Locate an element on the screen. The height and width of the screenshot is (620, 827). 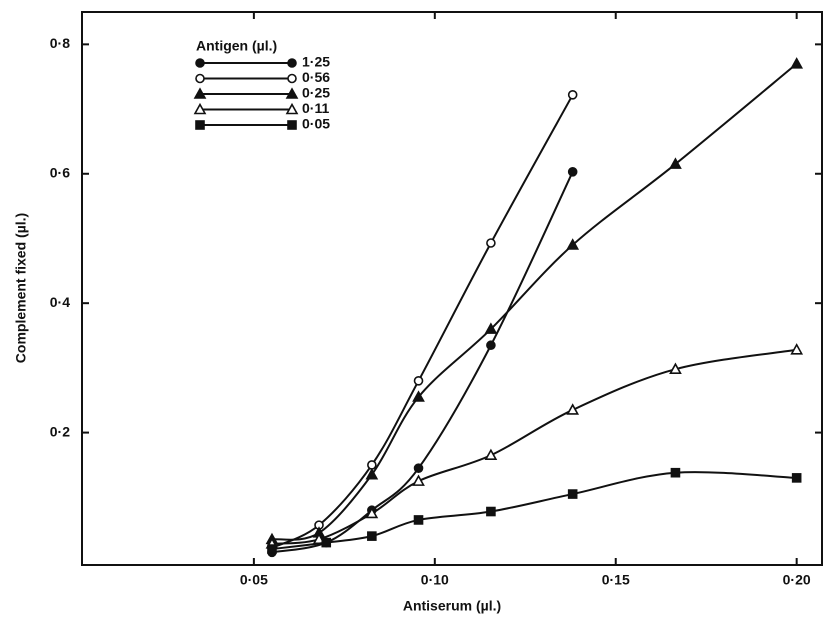
y-tick-label: 0·6 is located at coordinates (60, 172).